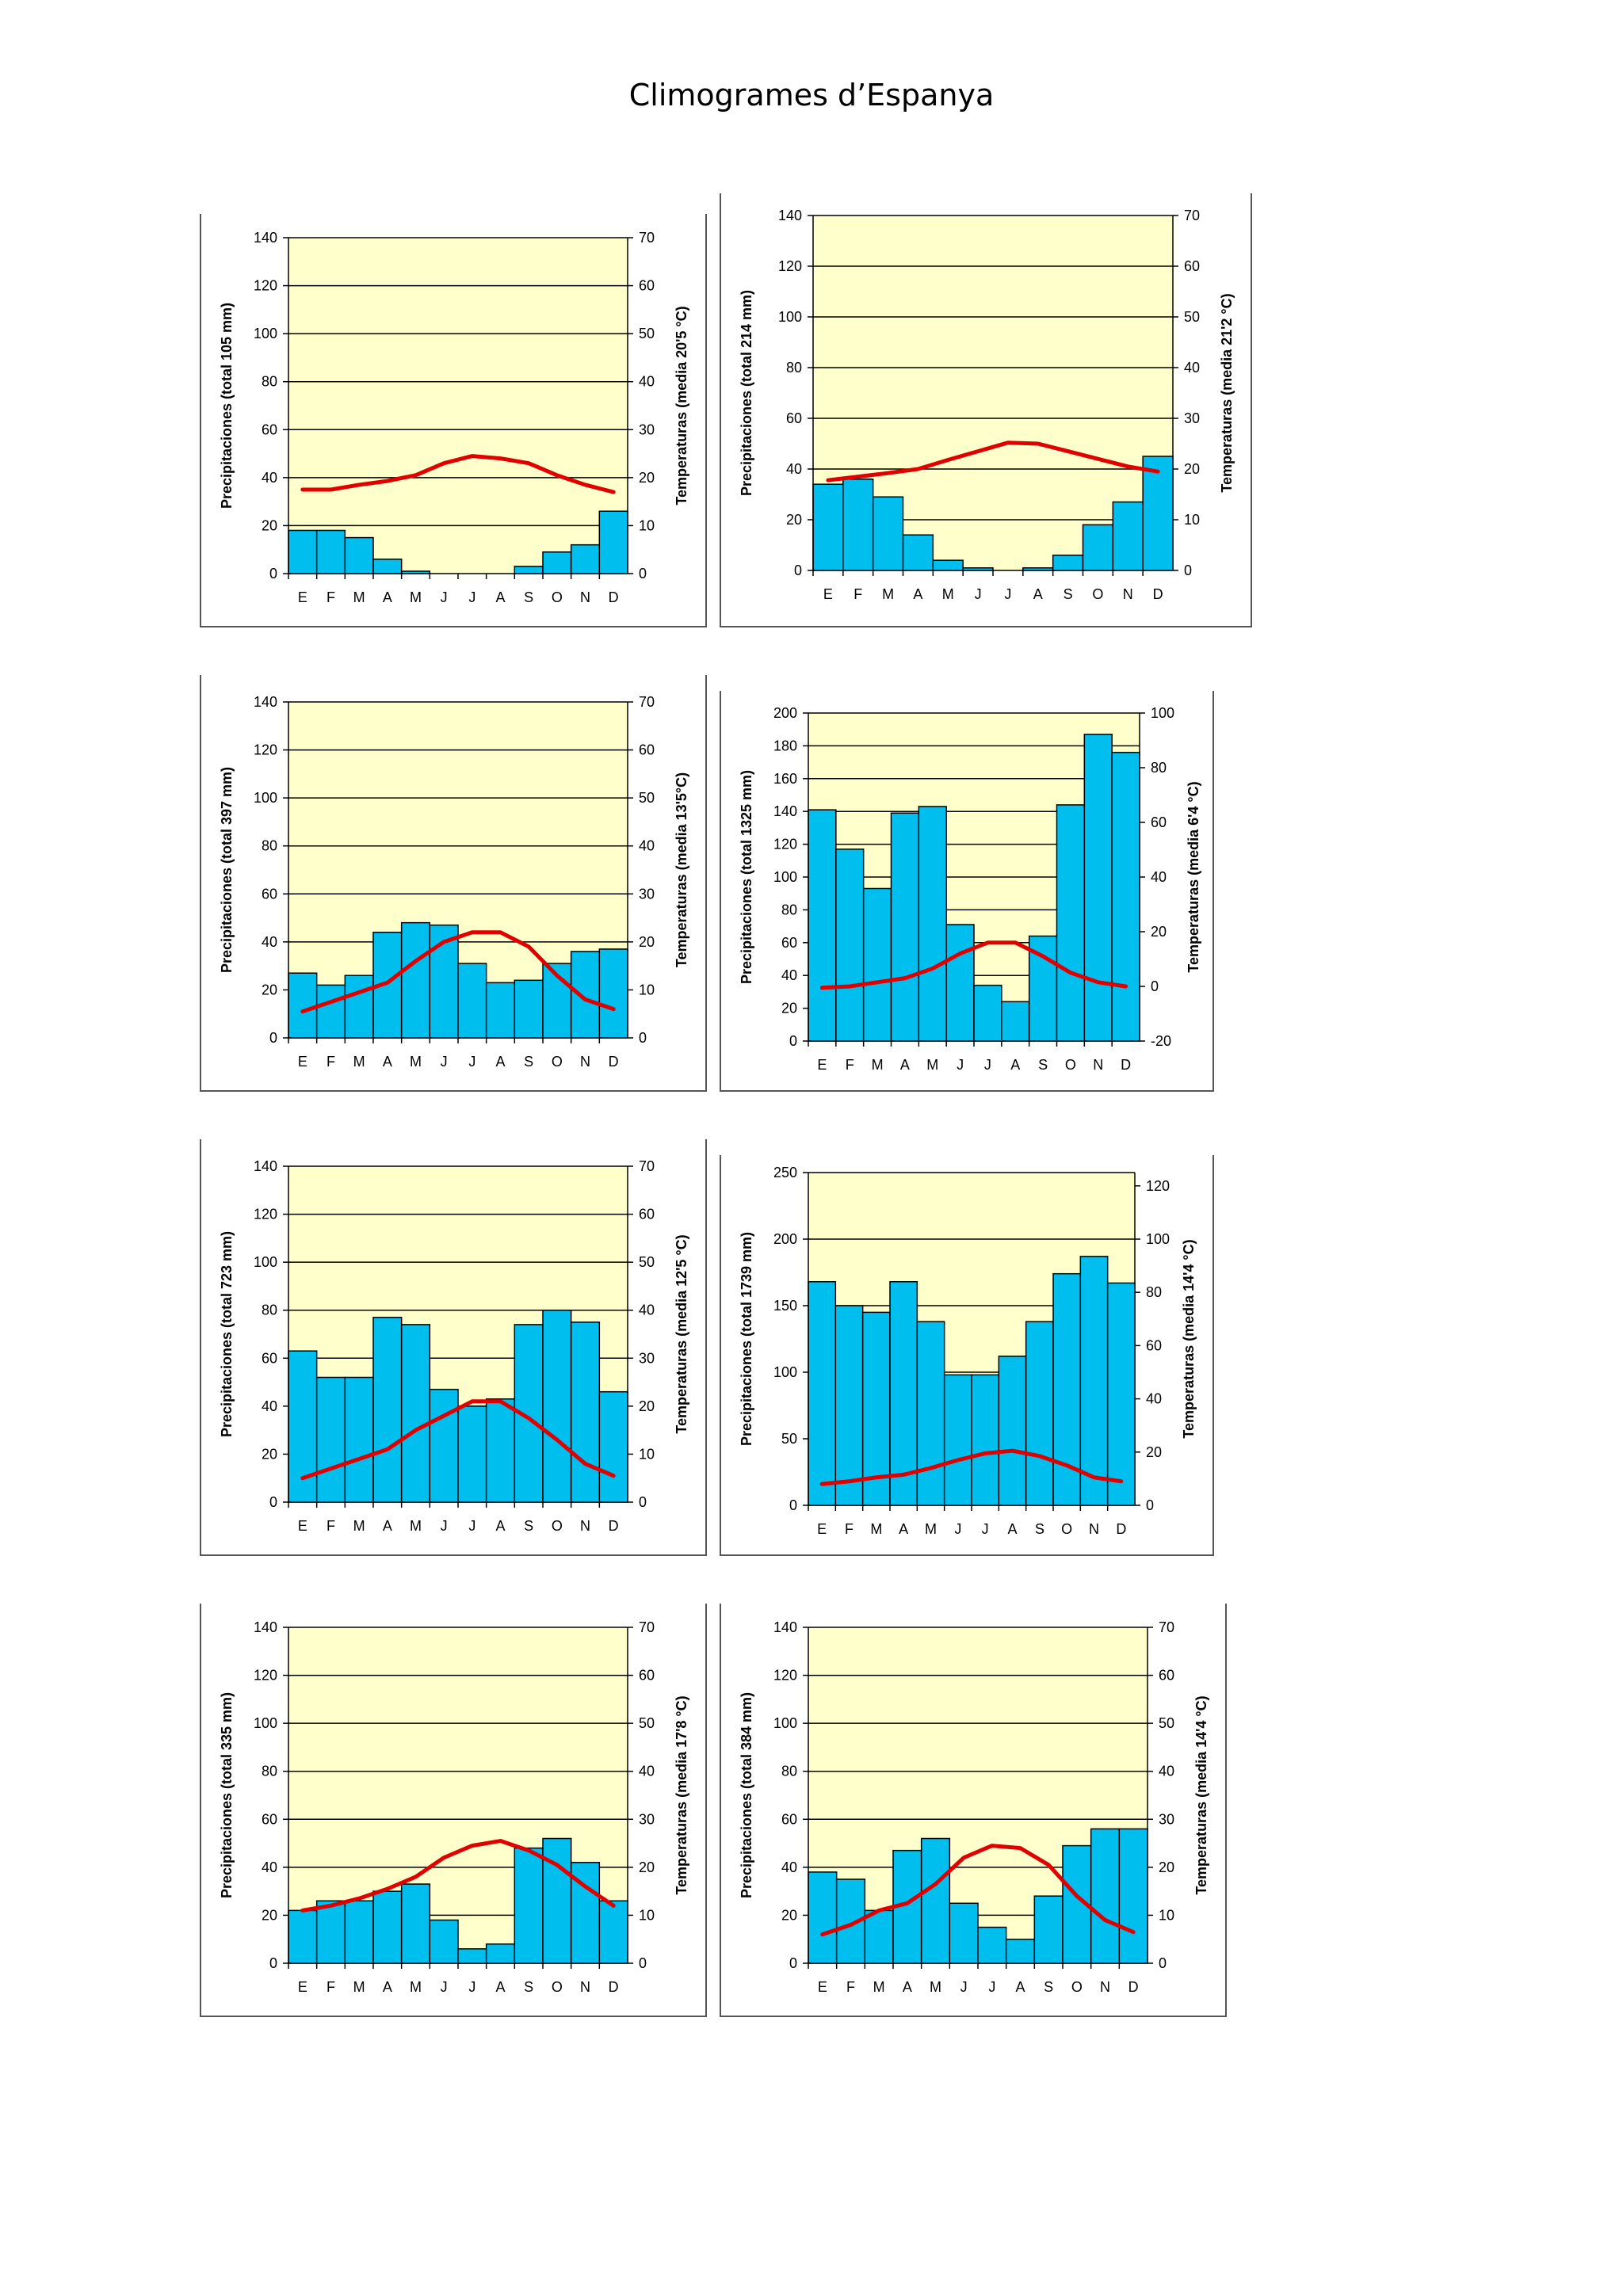 This screenshot has height=2296, width=1623. I want to click on month-label: D, so click(614, 1062).